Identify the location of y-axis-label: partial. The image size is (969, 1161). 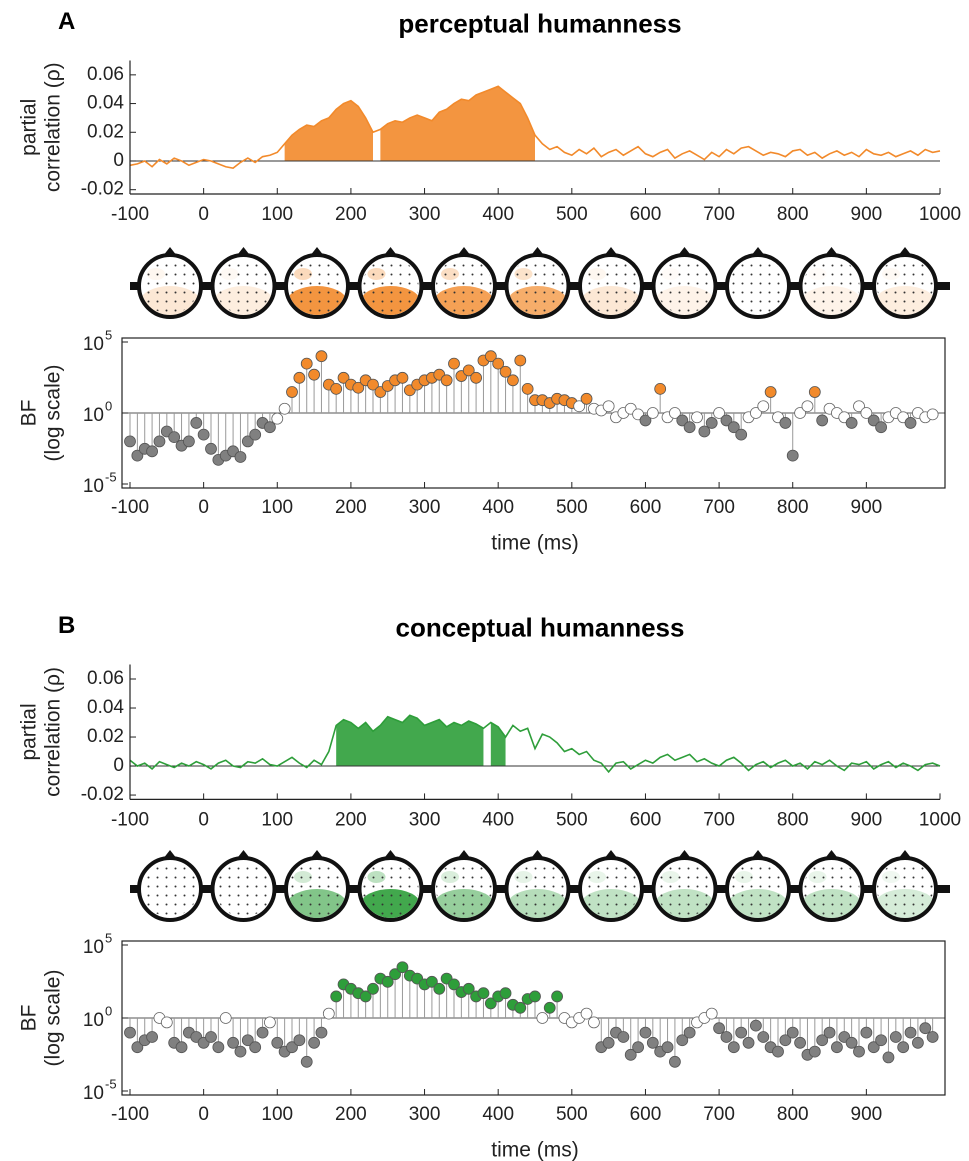
(29, 731).